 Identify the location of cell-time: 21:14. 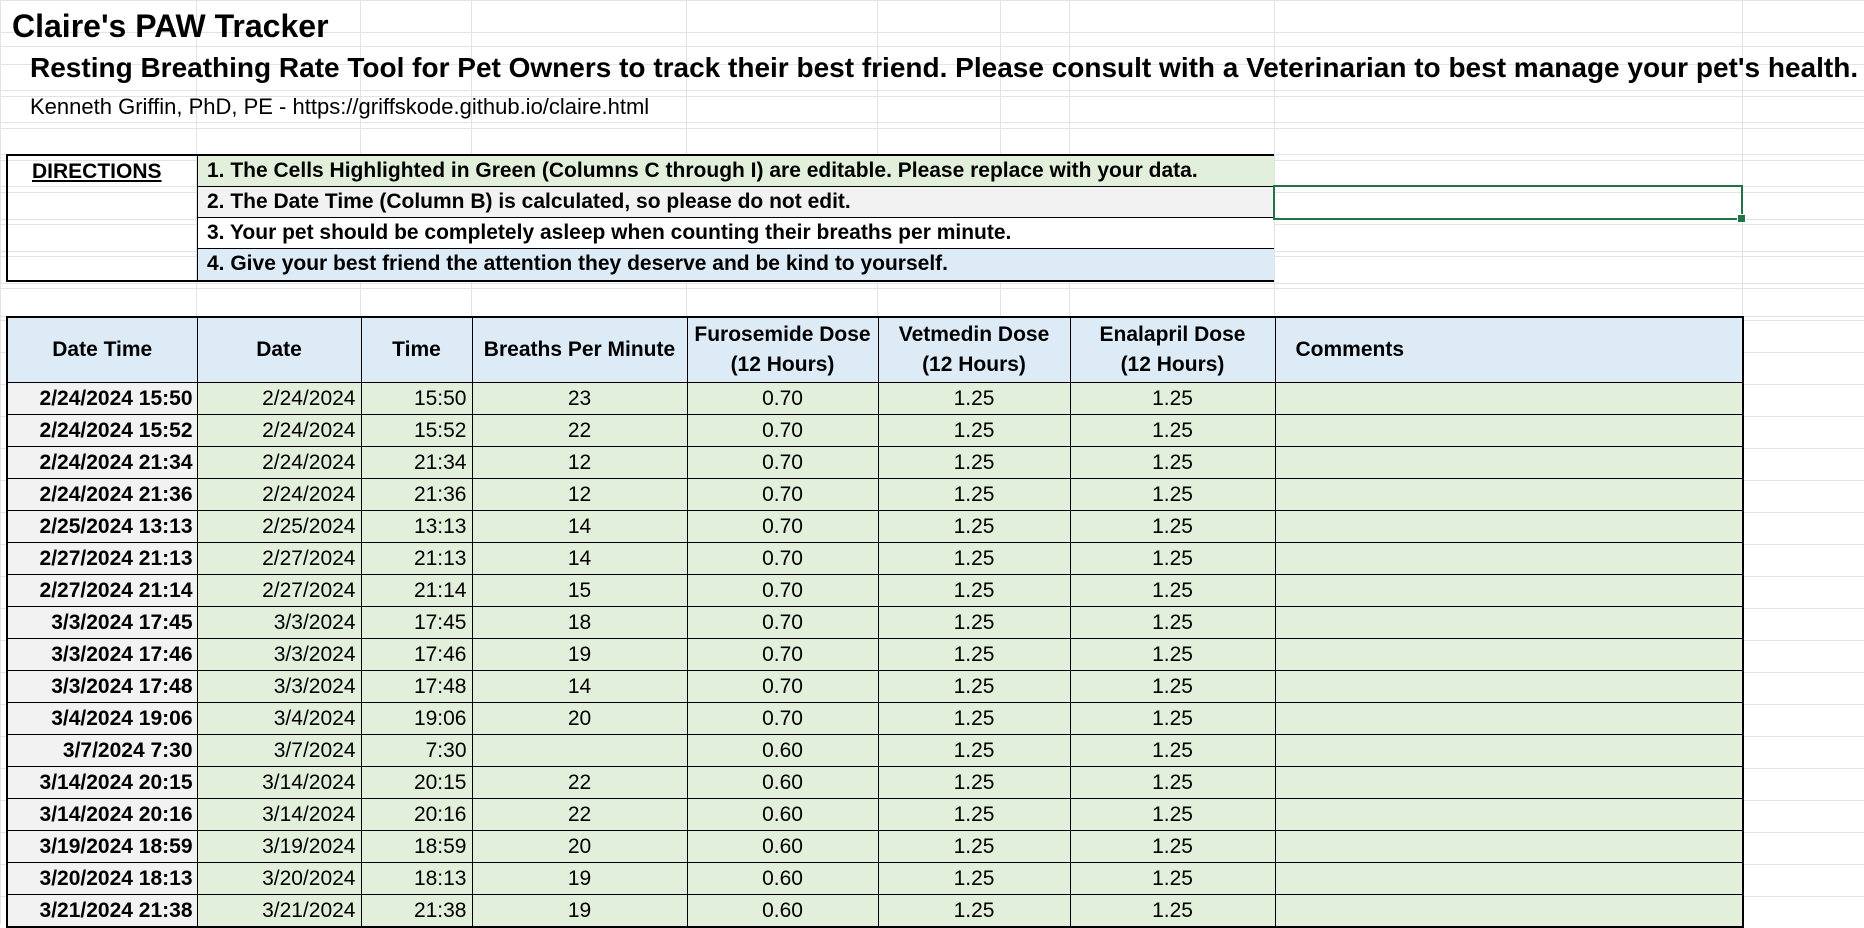
(416, 590).